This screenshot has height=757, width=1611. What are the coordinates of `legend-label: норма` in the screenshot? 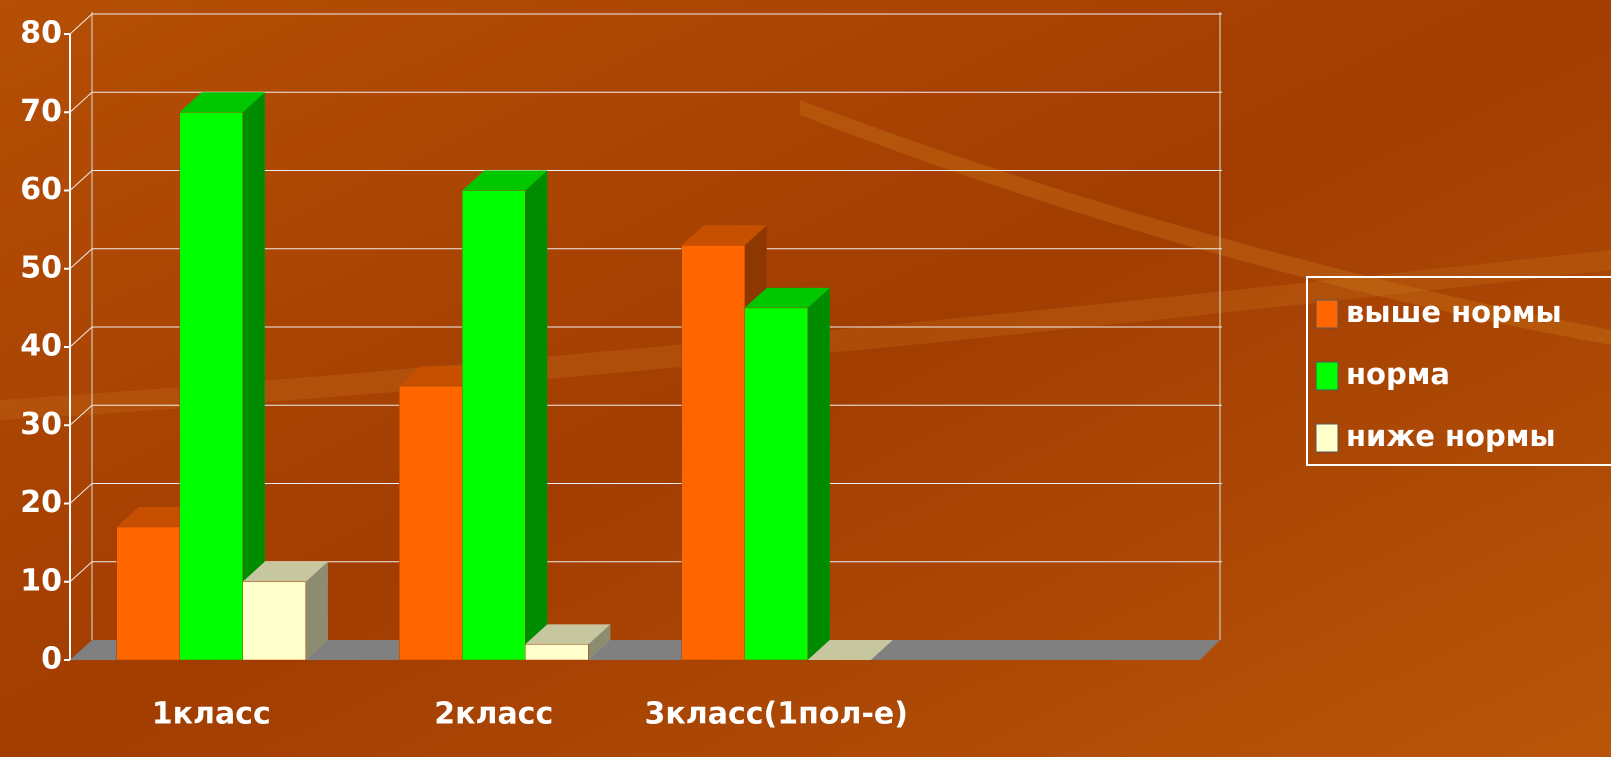 It's located at (1398, 374).